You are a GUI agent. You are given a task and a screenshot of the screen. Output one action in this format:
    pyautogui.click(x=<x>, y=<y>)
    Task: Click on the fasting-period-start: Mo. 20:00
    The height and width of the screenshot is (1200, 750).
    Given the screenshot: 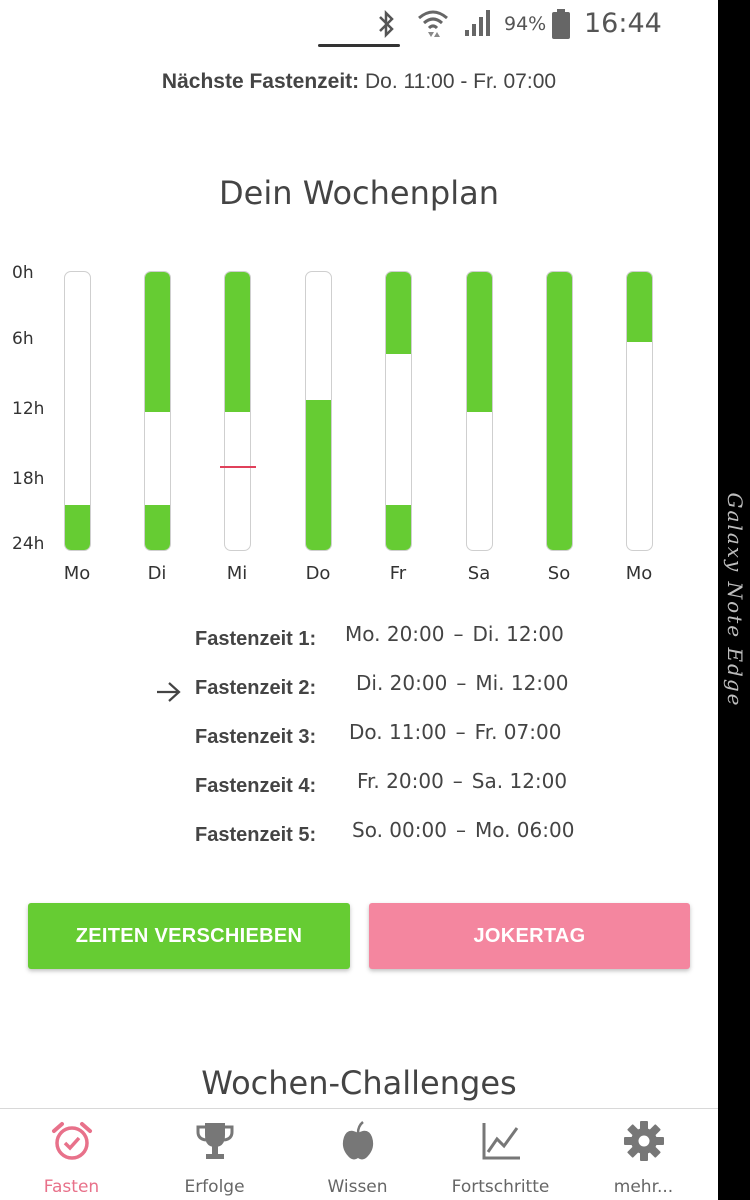 What is the action you would take?
    pyautogui.click(x=395, y=634)
    